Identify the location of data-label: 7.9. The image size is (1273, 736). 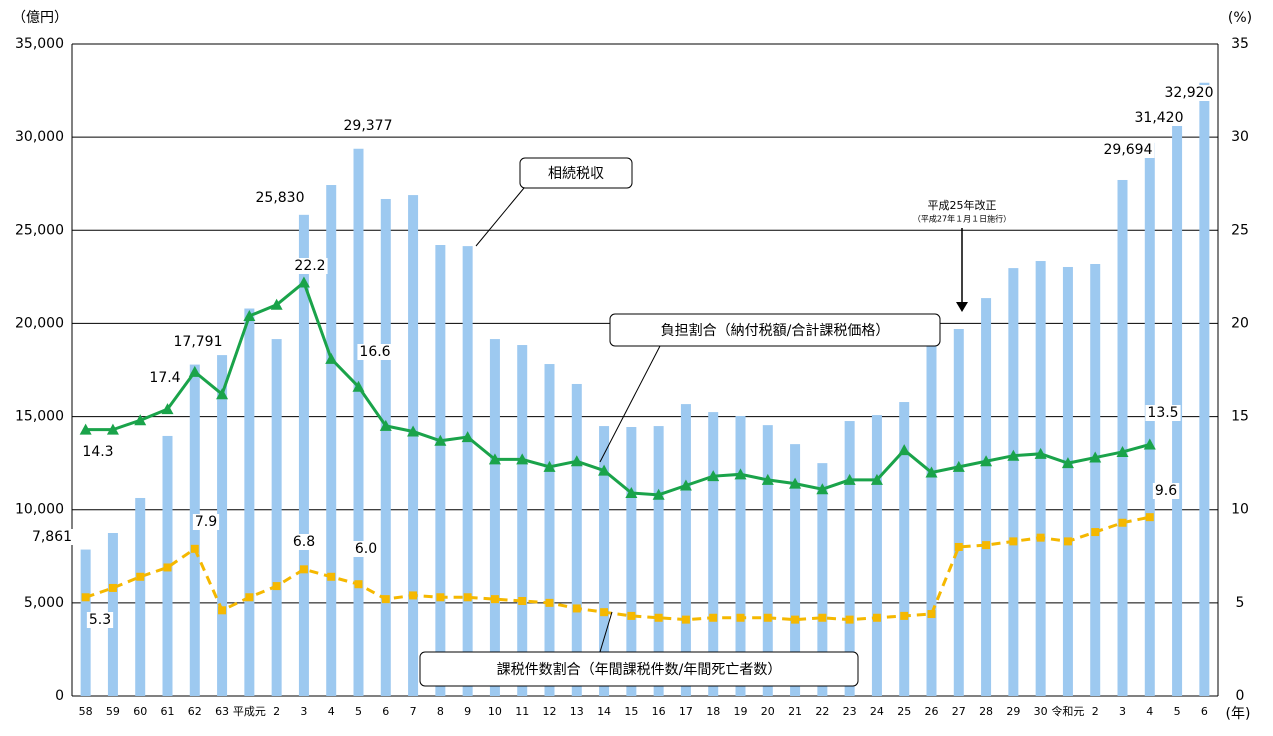
(206, 522).